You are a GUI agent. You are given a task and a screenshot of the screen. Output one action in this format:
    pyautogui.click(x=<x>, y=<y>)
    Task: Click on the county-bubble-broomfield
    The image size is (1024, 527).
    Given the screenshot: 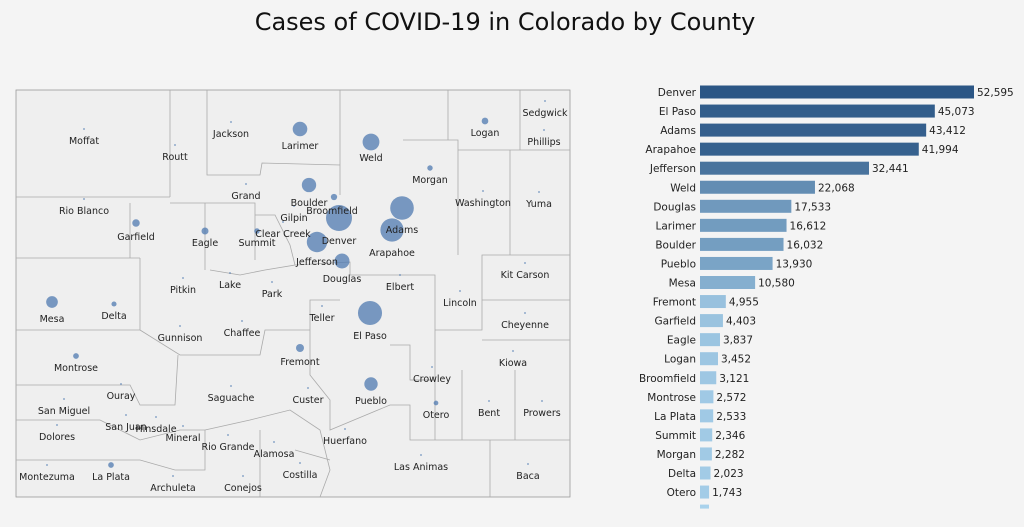 What is the action you would take?
    pyautogui.click(x=334, y=197)
    